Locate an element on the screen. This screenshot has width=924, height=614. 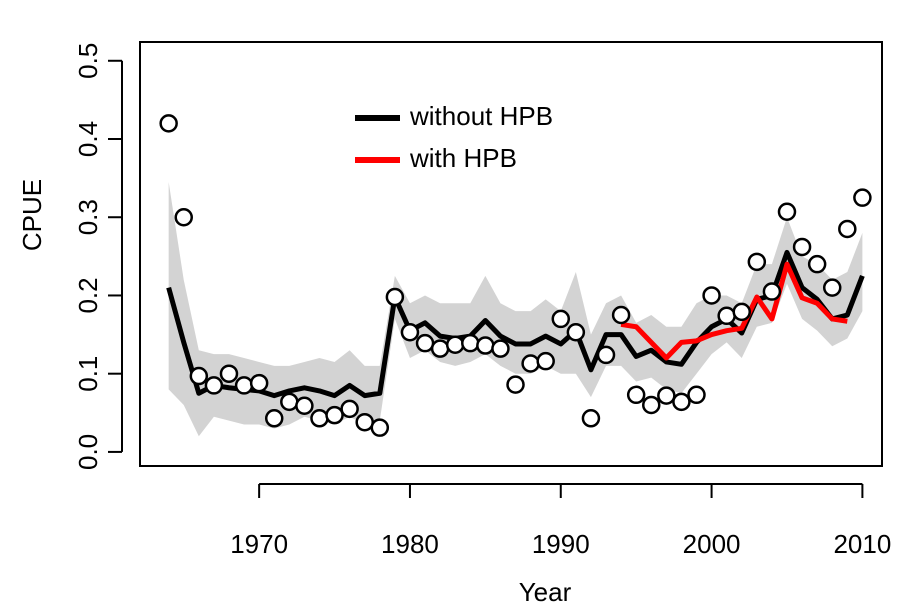
series-line is located at coordinates (734, 311).